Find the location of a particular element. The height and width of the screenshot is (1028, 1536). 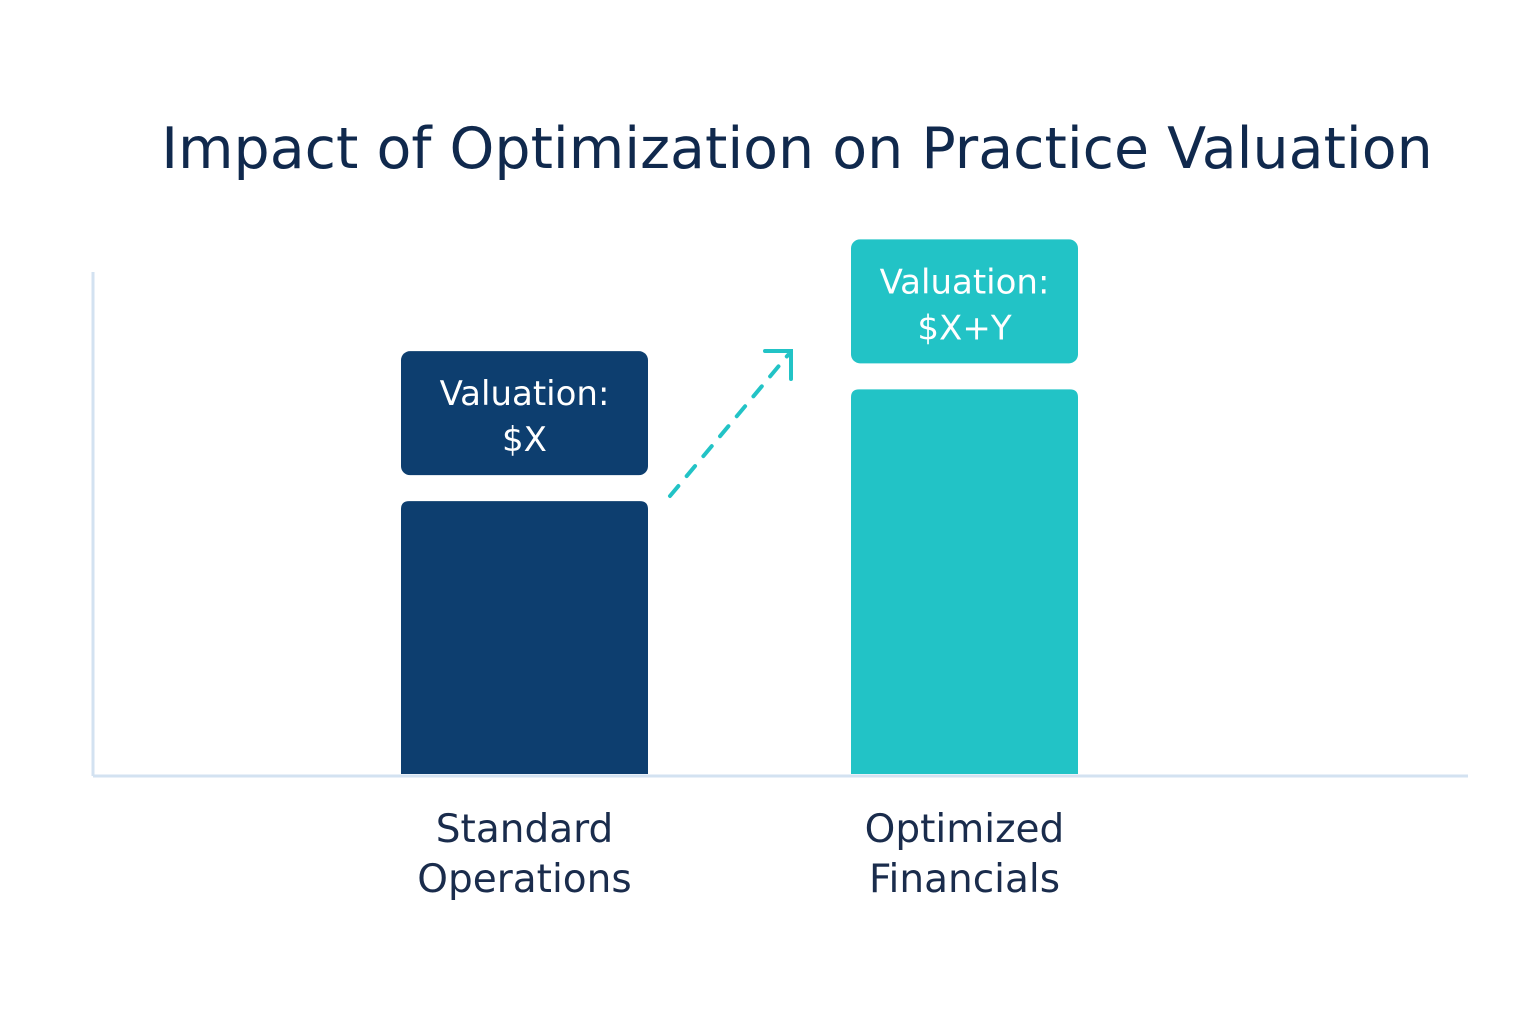

data-label-2-line-1: Valuation: is located at coordinates (965, 282).